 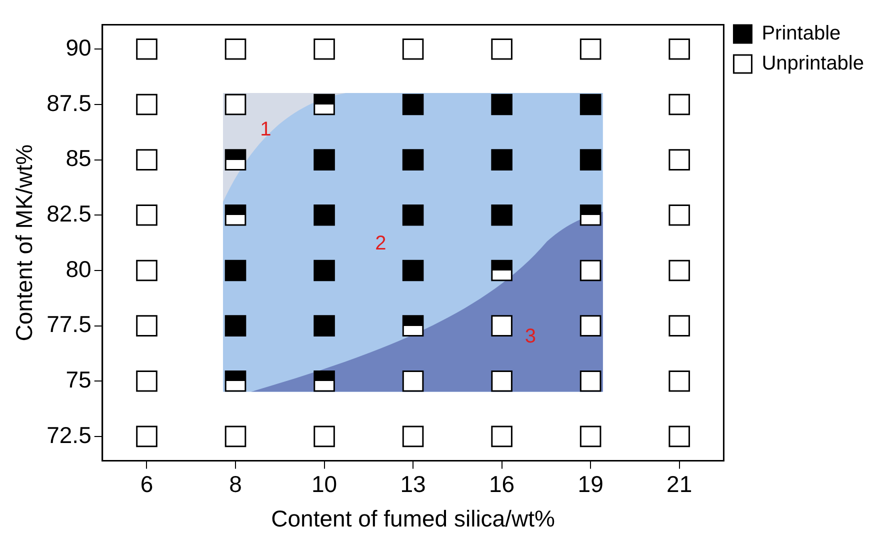 I want to click on y-tick-label: 77.5, so click(x=69, y=324).